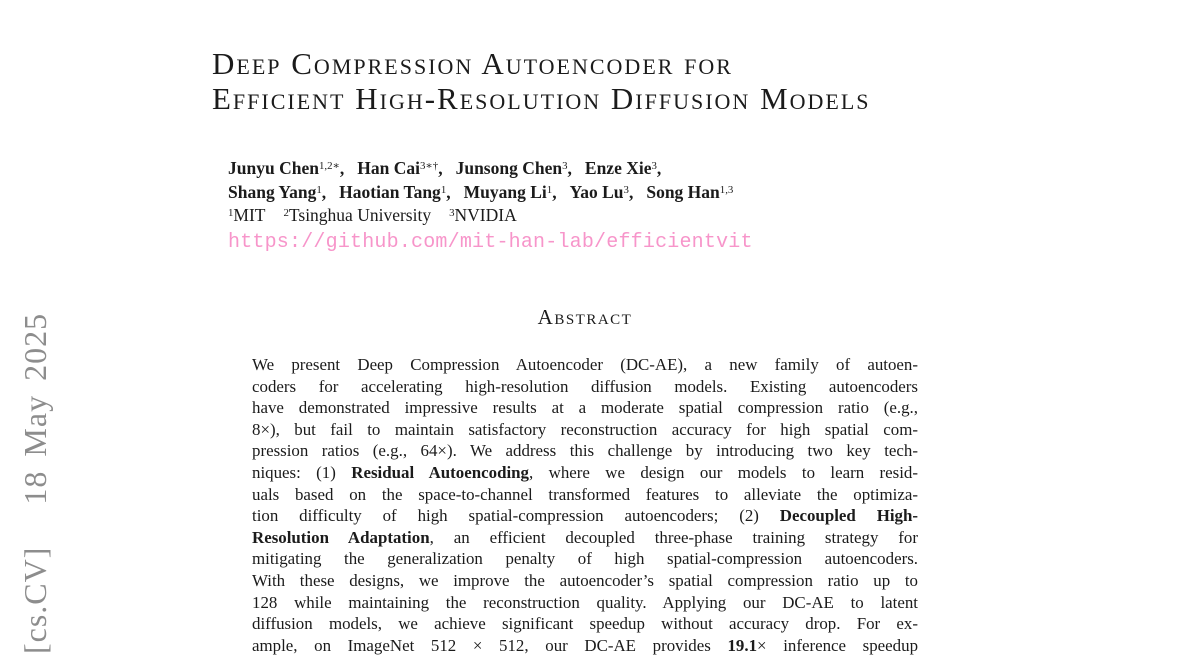 The width and height of the screenshot is (1200, 656). What do you see at coordinates (513, 168) in the screenshot?
I see `author-name: Junsong Chen3,` at bounding box center [513, 168].